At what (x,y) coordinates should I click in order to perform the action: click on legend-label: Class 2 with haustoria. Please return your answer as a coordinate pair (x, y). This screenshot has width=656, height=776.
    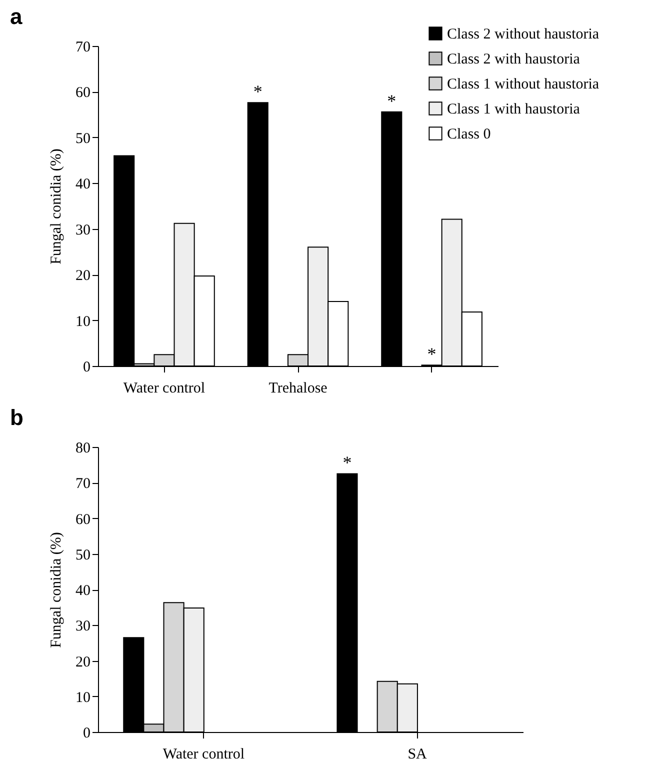
    Looking at the image, I should click on (513, 60).